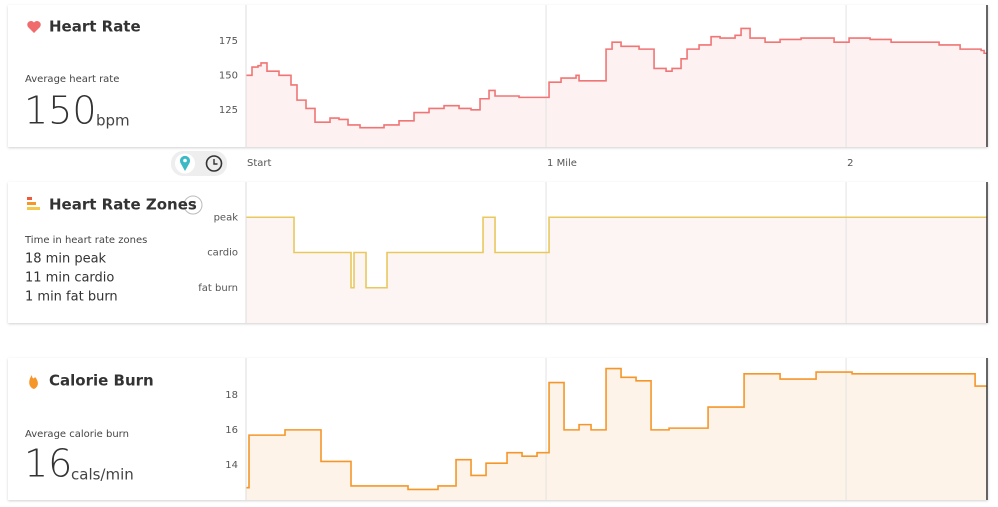  What do you see at coordinates (72, 79) in the screenshot?
I see `stat-label: Average heart rate` at bounding box center [72, 79].